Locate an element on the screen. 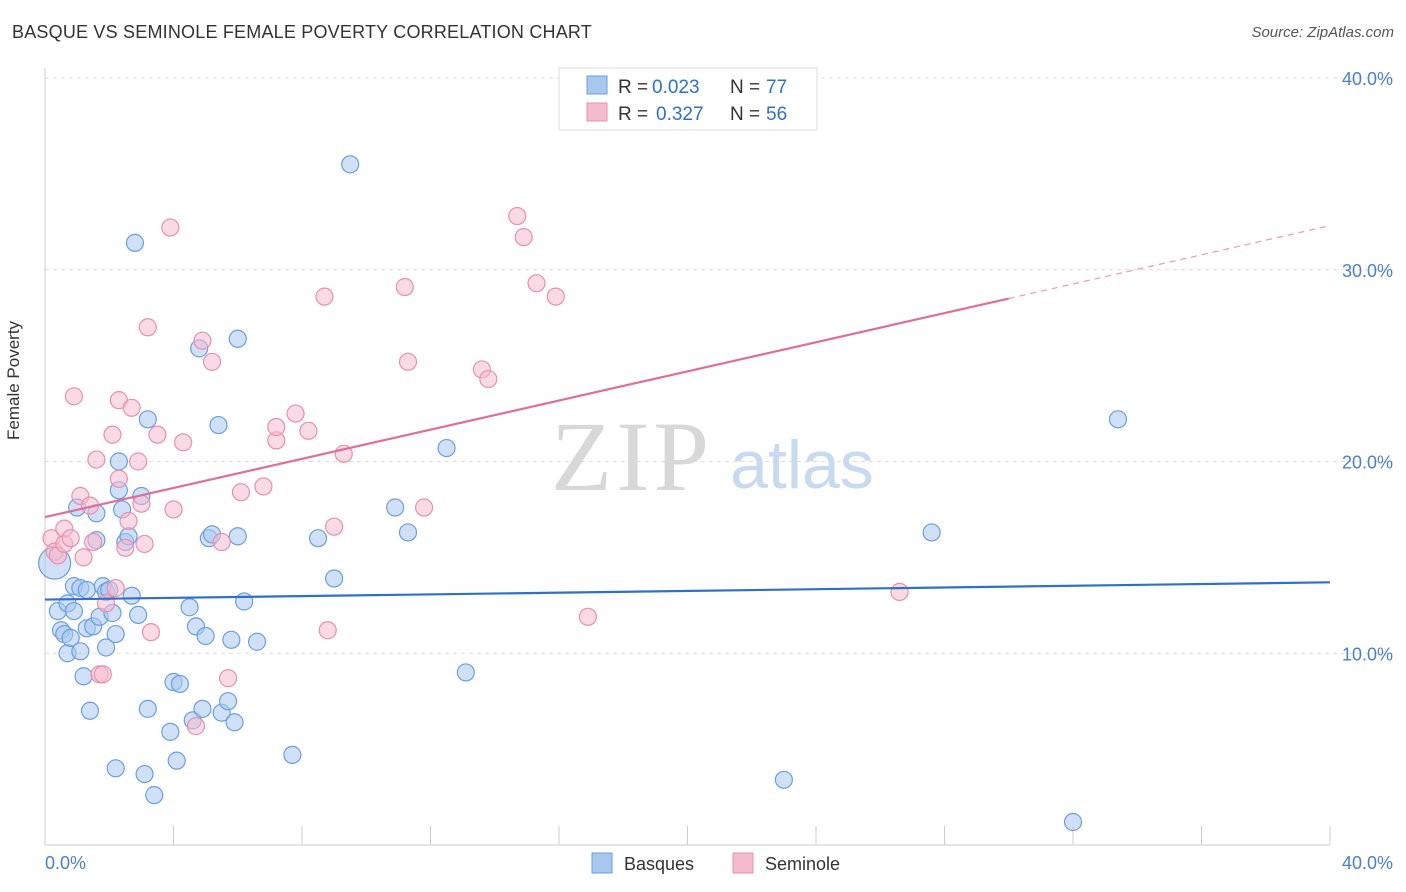  legend-swatch-basques is located at coordinates (602, 863).